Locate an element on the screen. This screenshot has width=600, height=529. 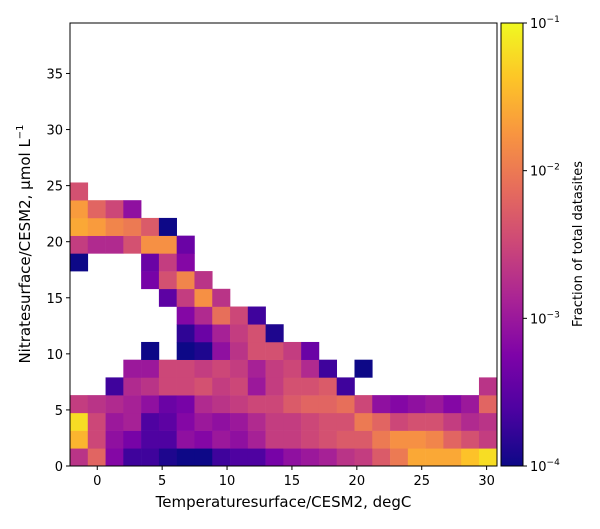
y-tick-label: 0 is located at coordinates (59, 467).